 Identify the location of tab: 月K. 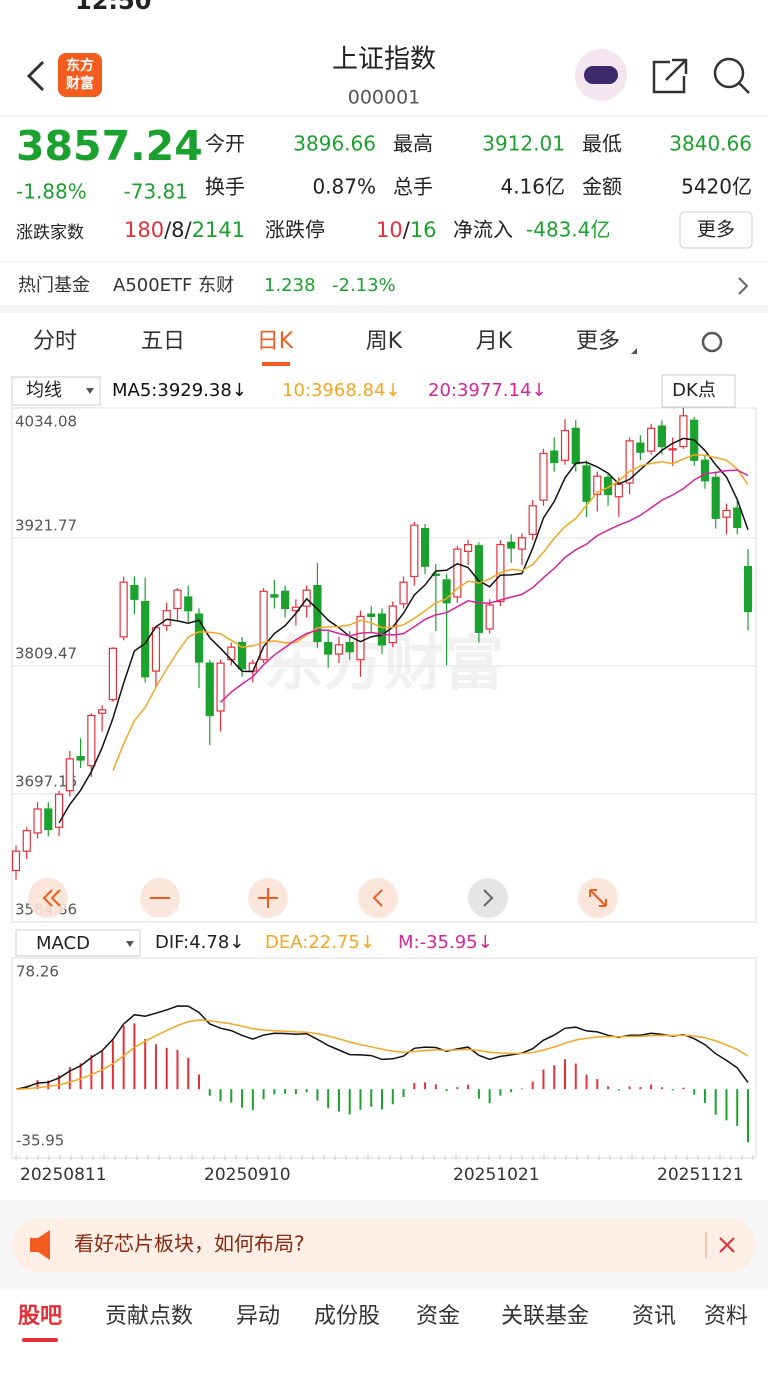
(494, 341).